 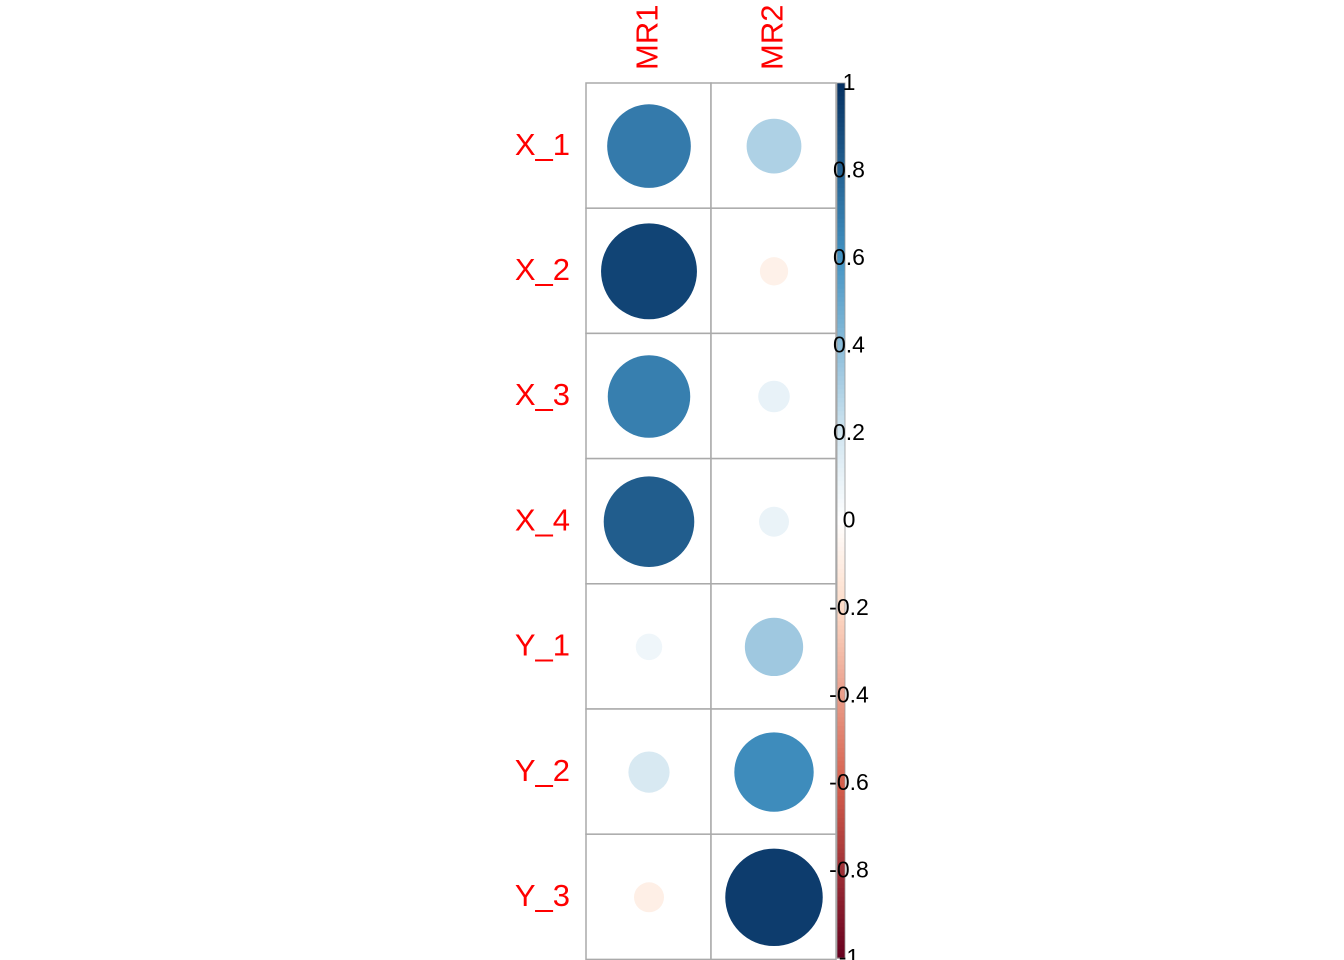 What do you see at coordinates (849, 170) in the screenshot?
I see `colorbar-tick-label: 0.8` at bounding box center [849, 170].